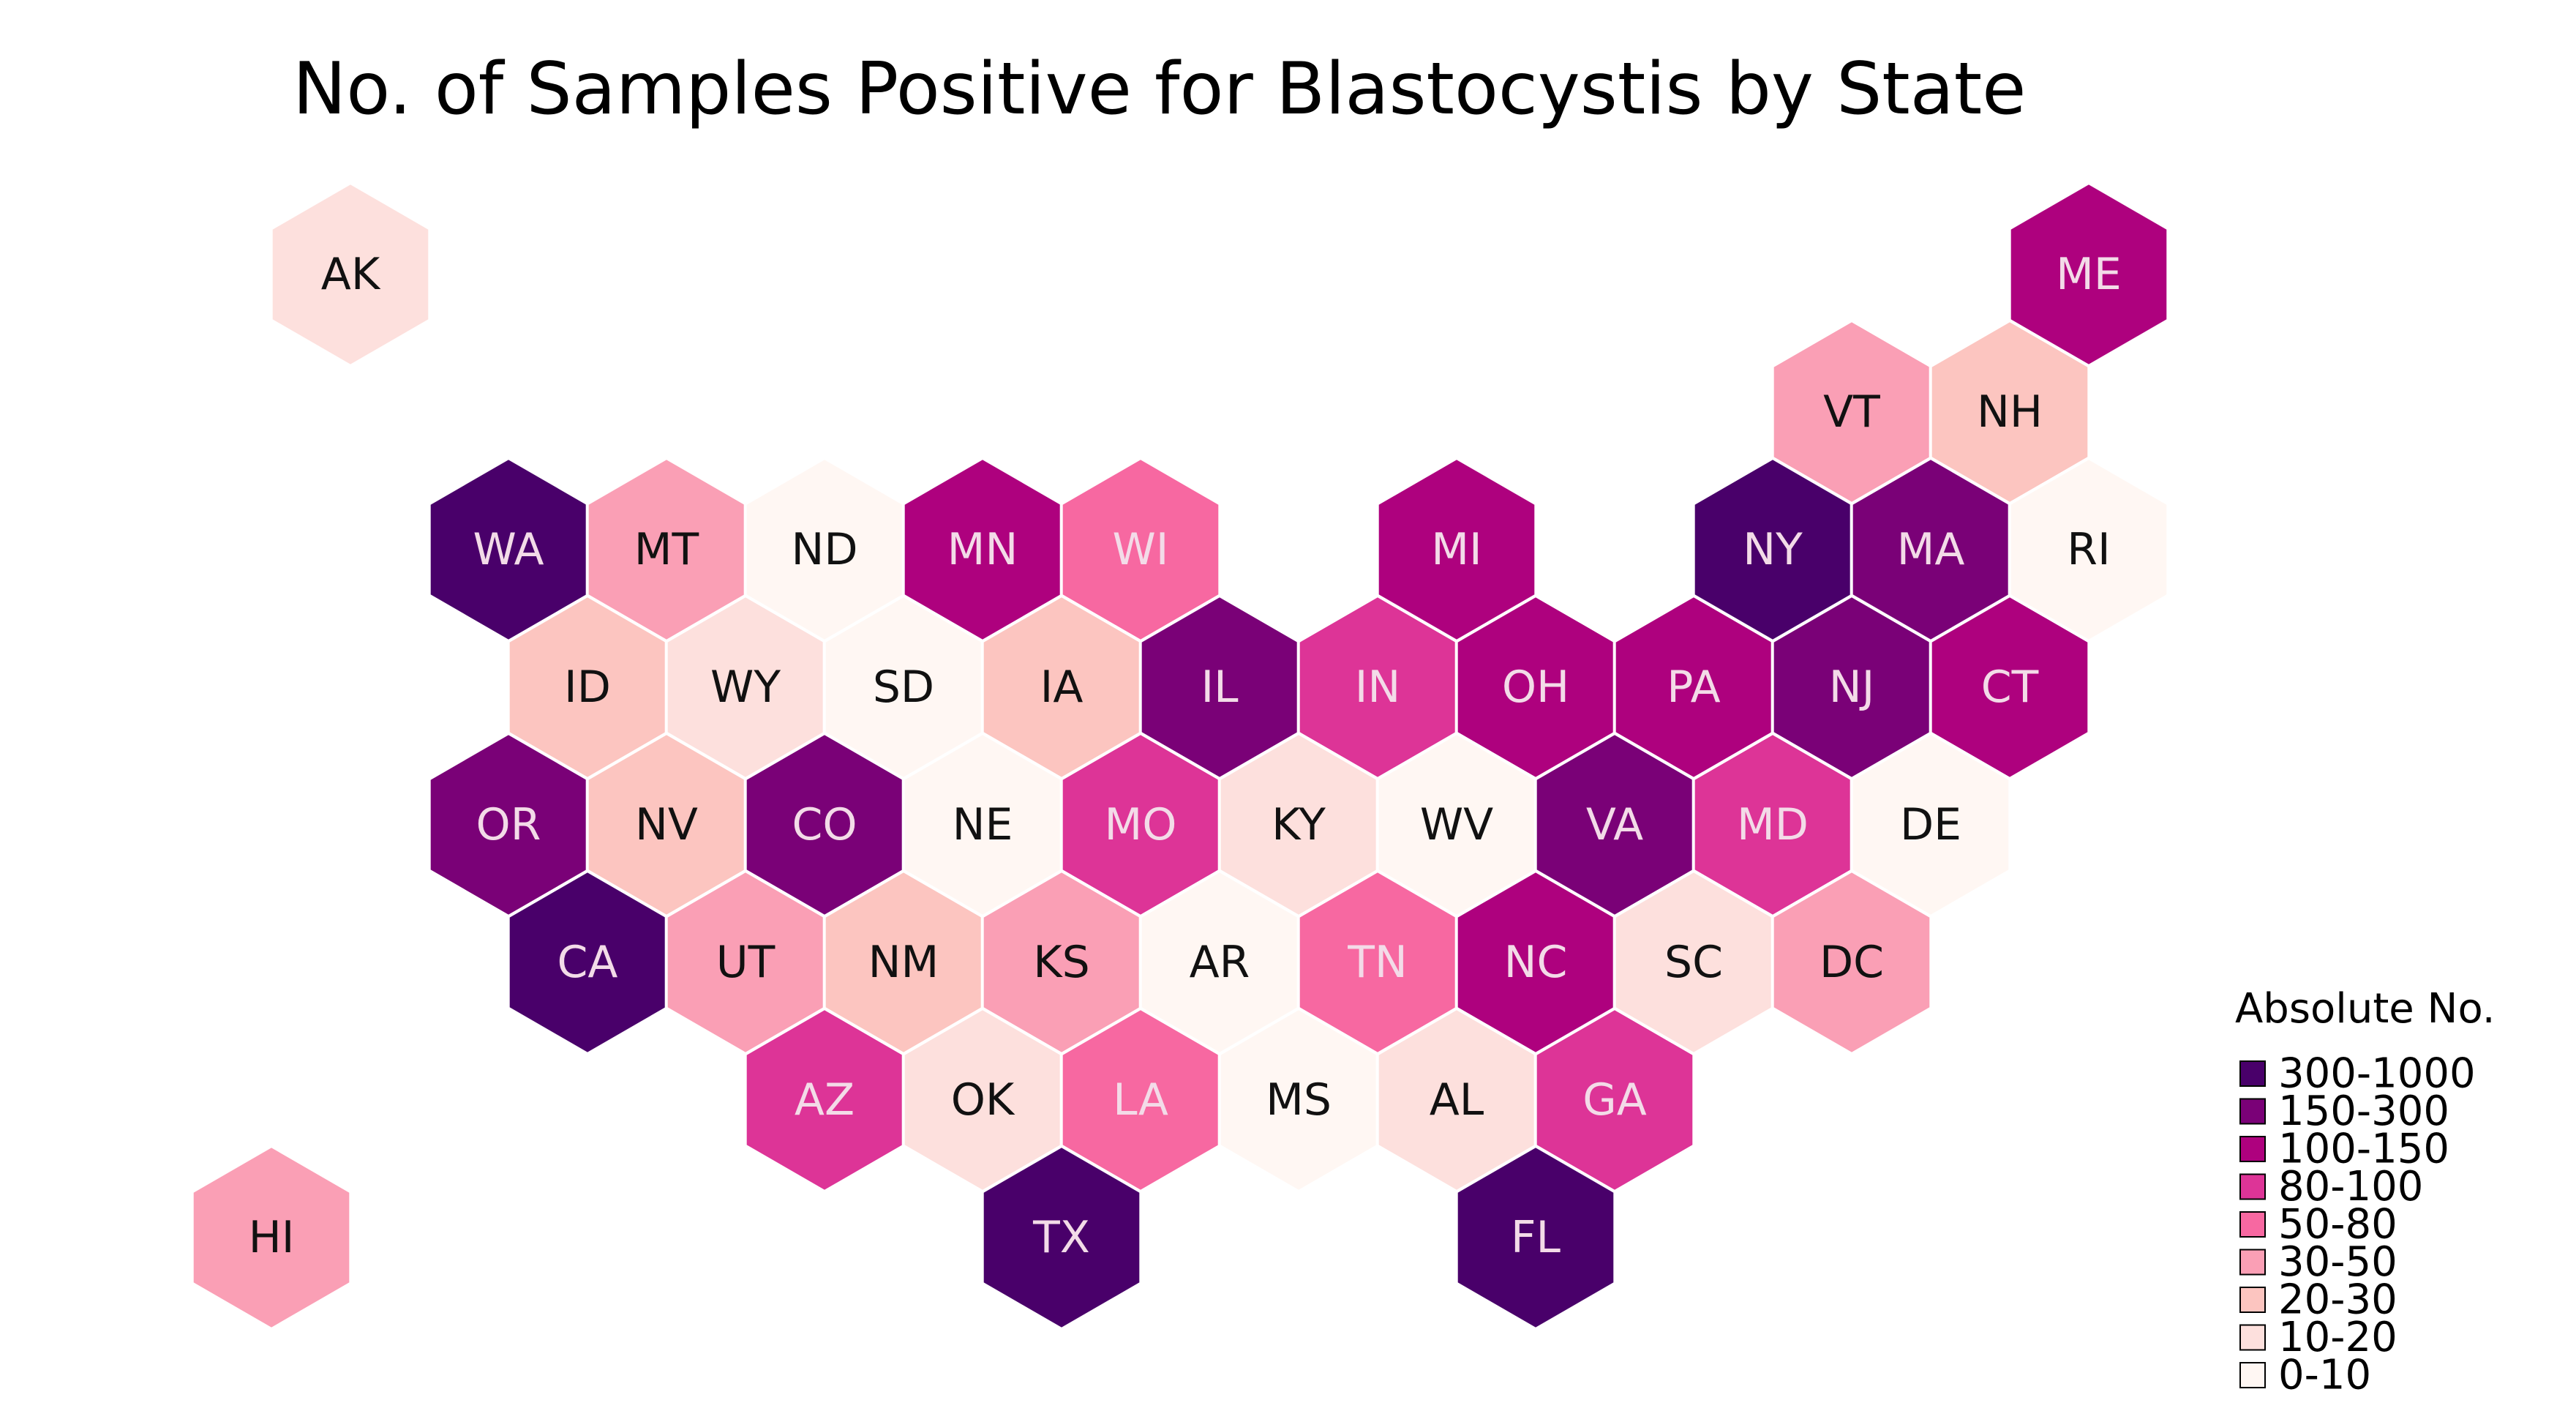 This screenshot has height=1422, width=2576. I want to click on legend-label: 150-300, so click(2363, 1111).